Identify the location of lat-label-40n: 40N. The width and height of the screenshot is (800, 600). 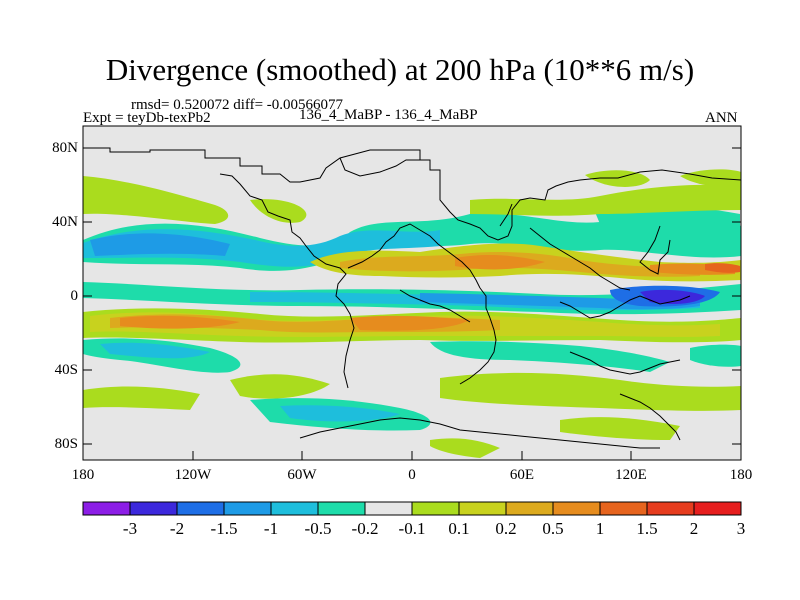
(65, 222).